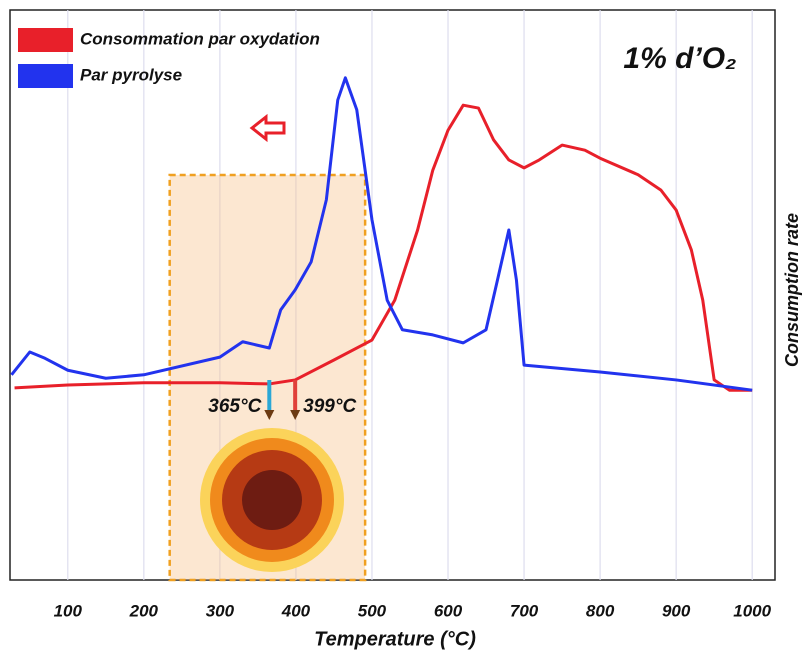 This screenshot has width=808, height=656. What do you see at coordinates (448, 610) in the screenshot?
I see `x-tick-label: 600` at bounding box center [448, 610].